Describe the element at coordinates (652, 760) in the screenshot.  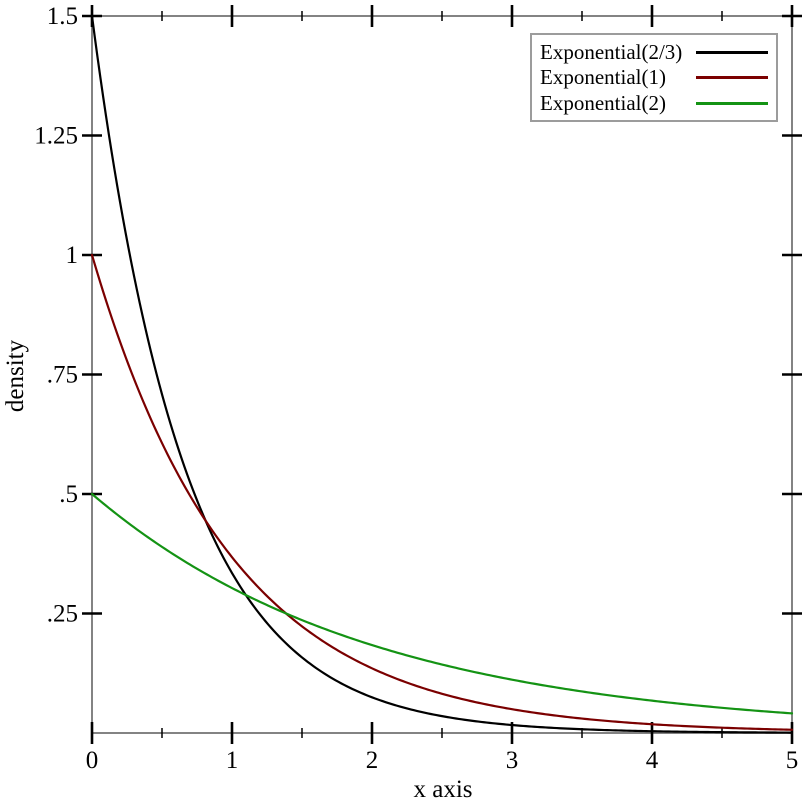
I see `x-tick-label: 4` at that location.